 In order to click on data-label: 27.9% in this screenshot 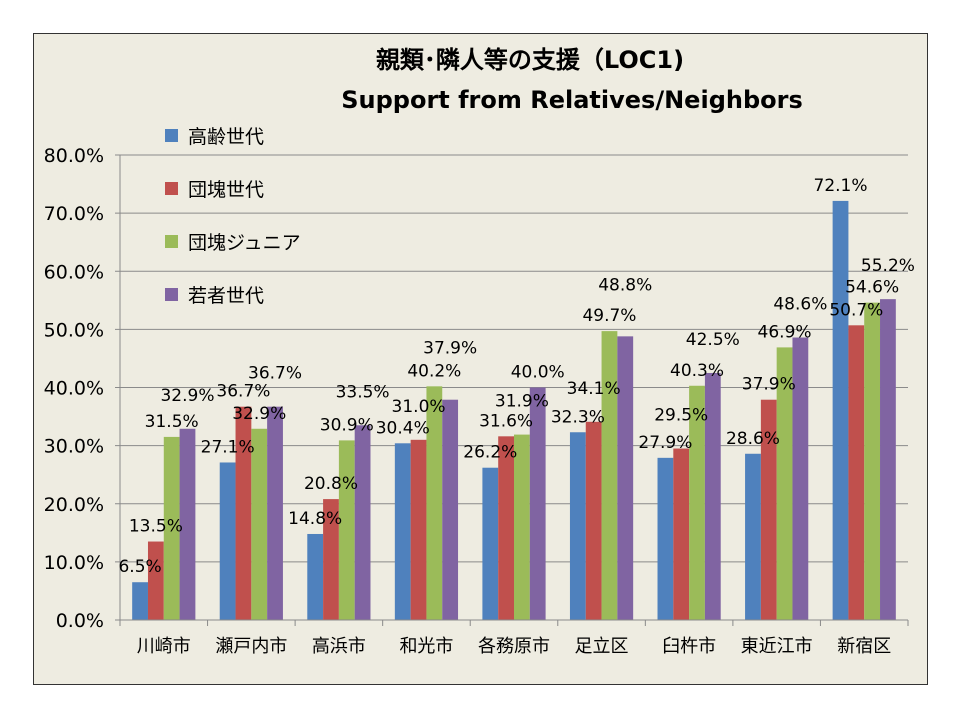, I will do `click(665, 443)`.